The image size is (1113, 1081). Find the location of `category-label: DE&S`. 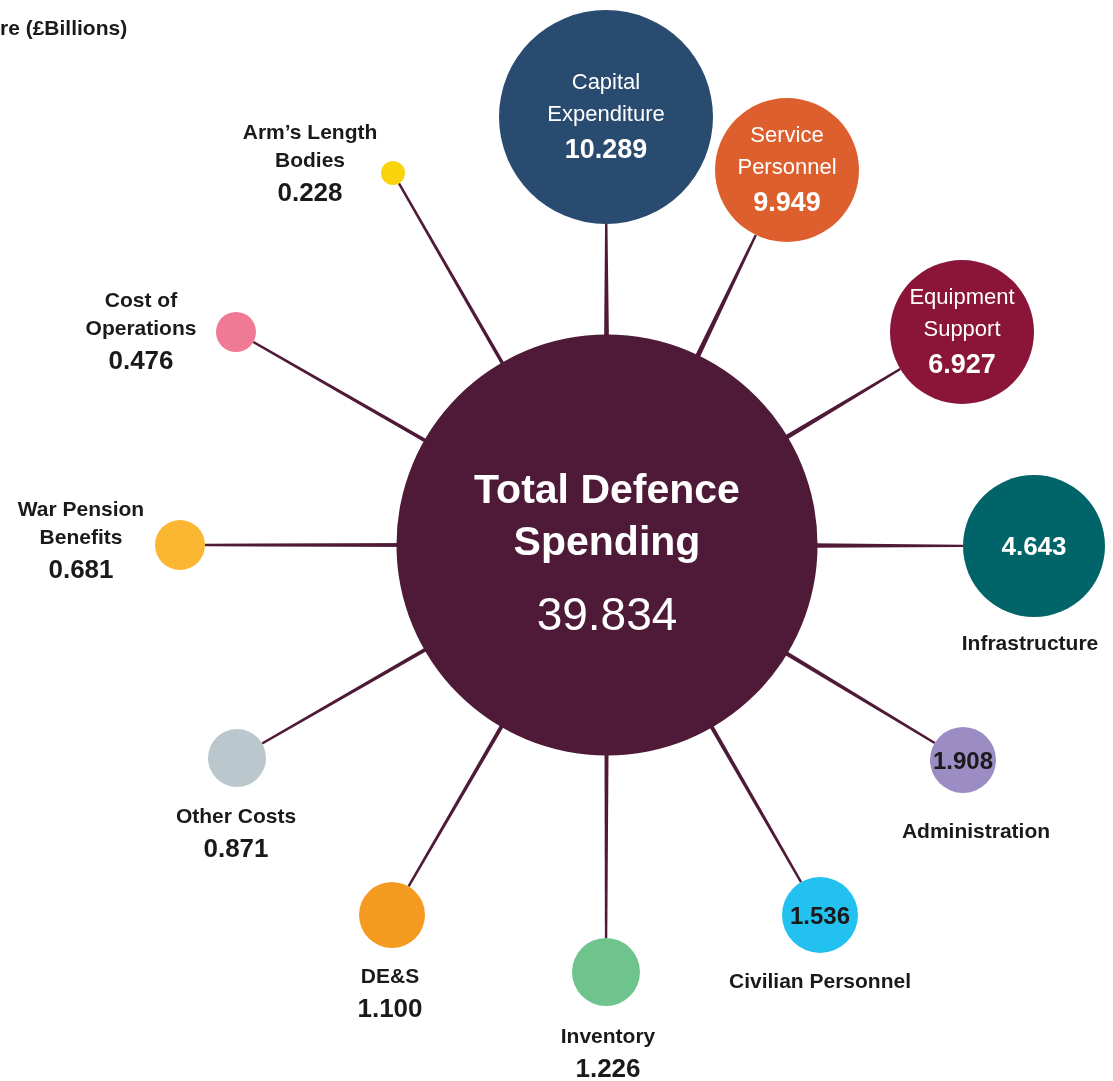

category-label: DE&S is located at coordinates (390, 975).